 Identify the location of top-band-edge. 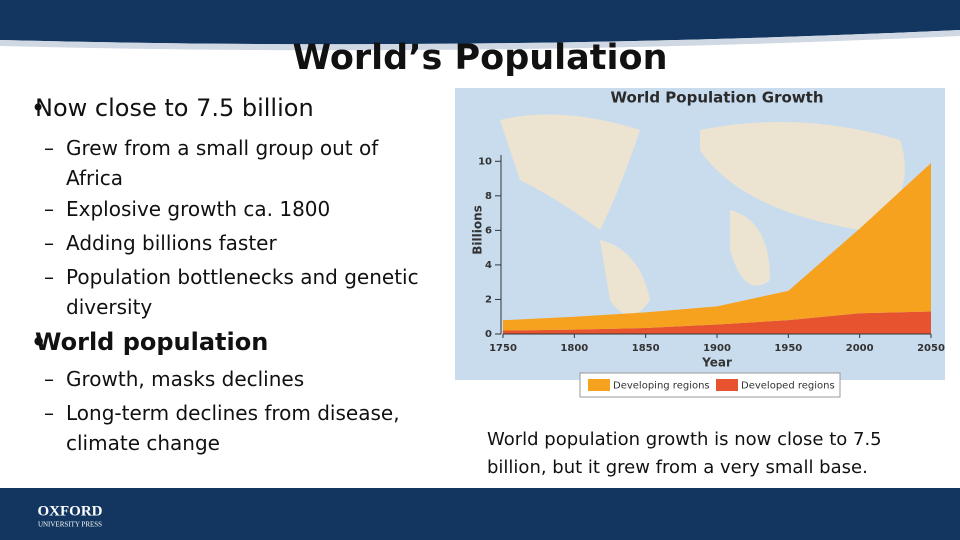
(480, 40).